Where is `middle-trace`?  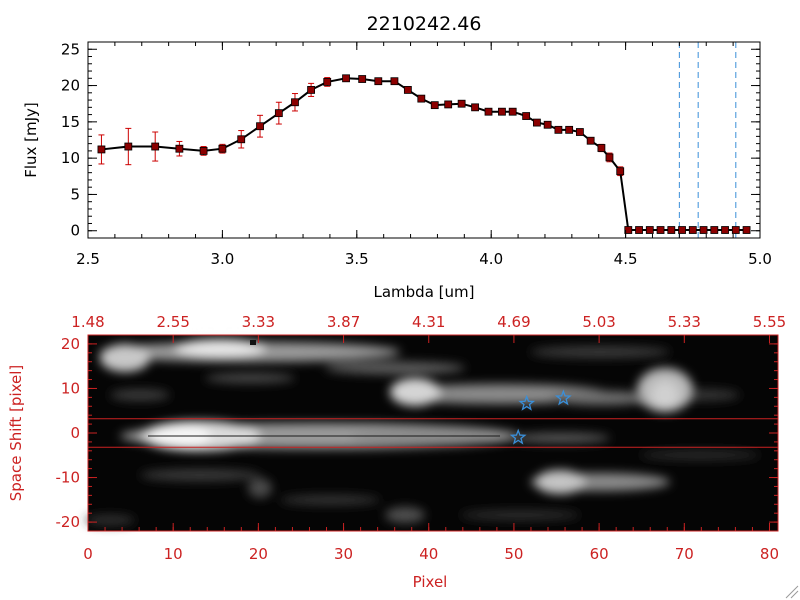
middle-trace is located at coordinates (520, 392).